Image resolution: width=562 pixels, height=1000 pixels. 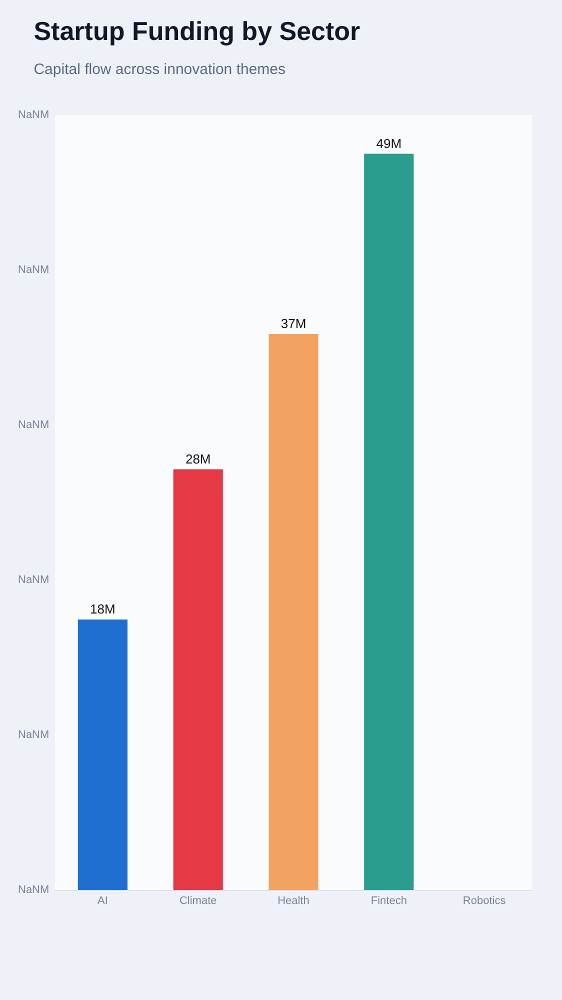 What do you see at coordinates (103, 609) in the screenshot?
I see `data-label: 18M` at bounding box center [103, 609].